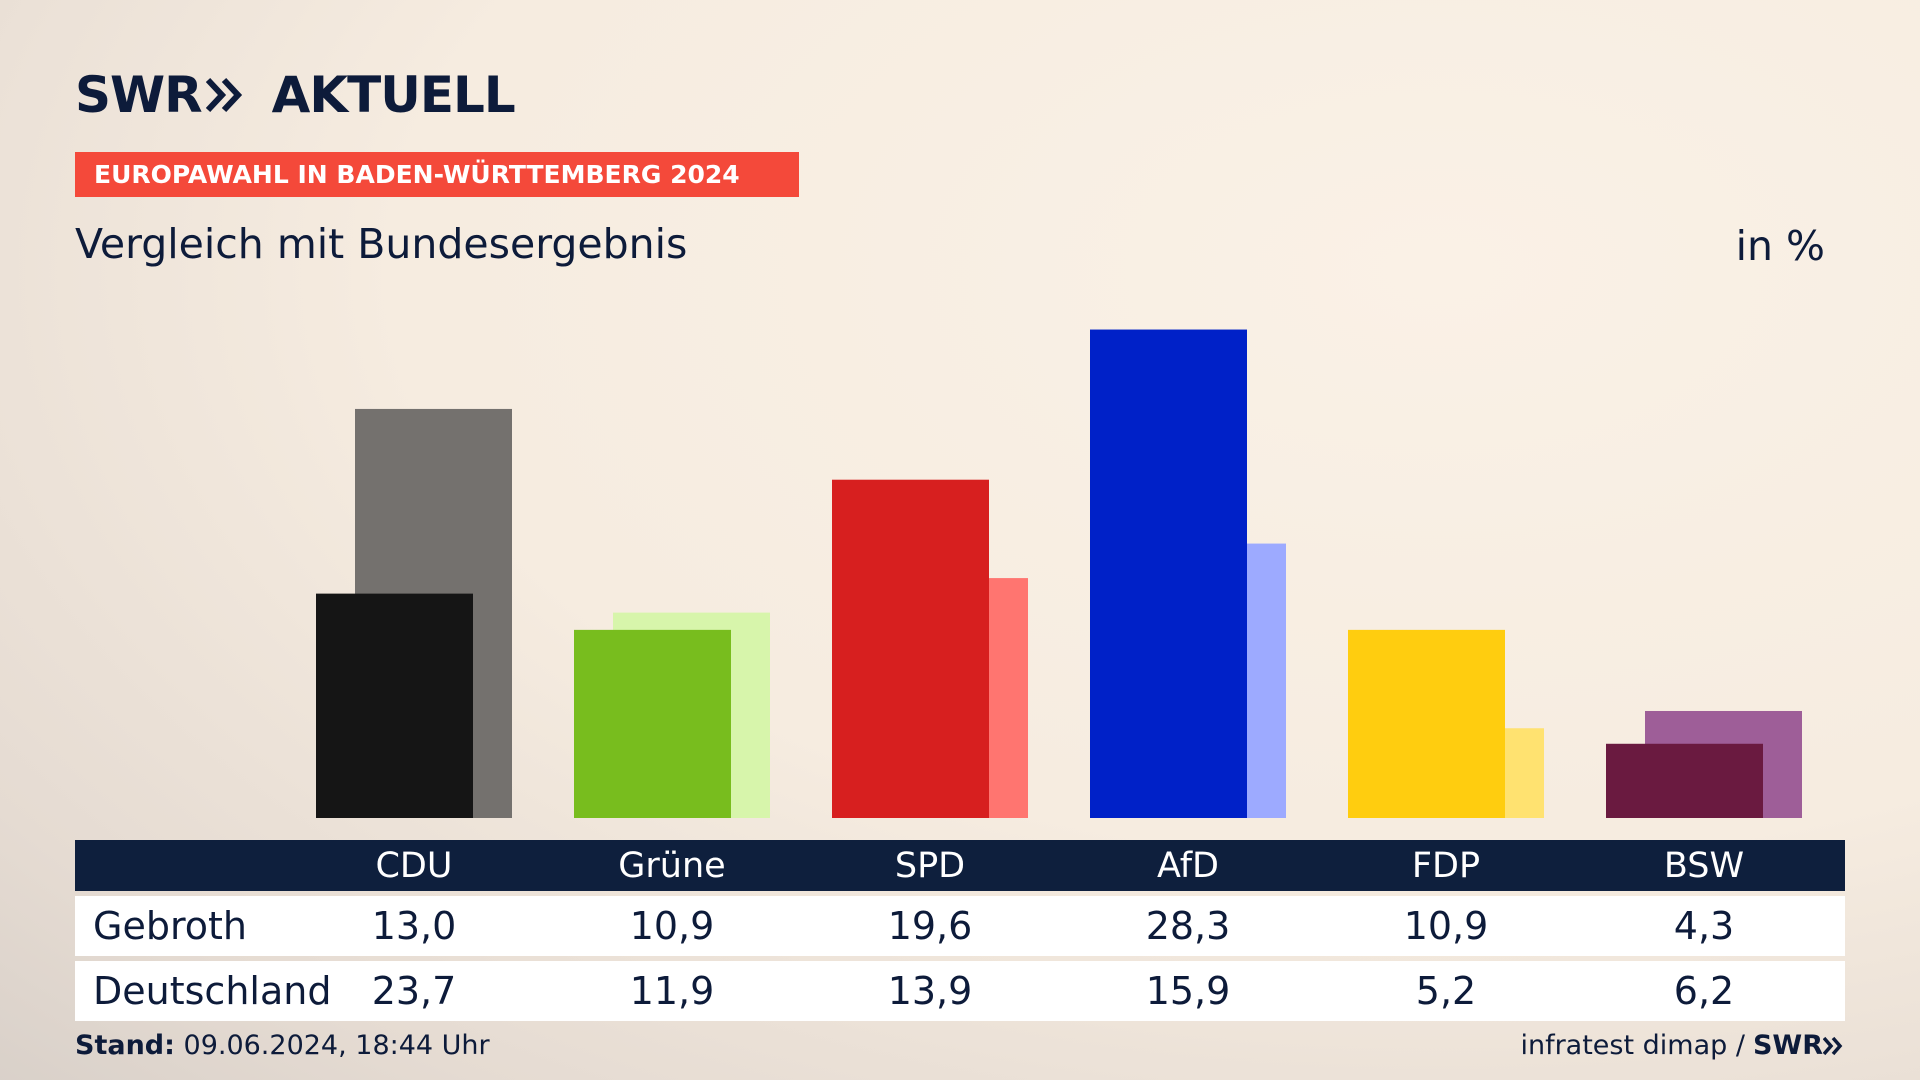  What do you see at coordinates (1704, 991) in the screenshot?
I see `table-cell: 6,2` at bounding box center [1704, 991].